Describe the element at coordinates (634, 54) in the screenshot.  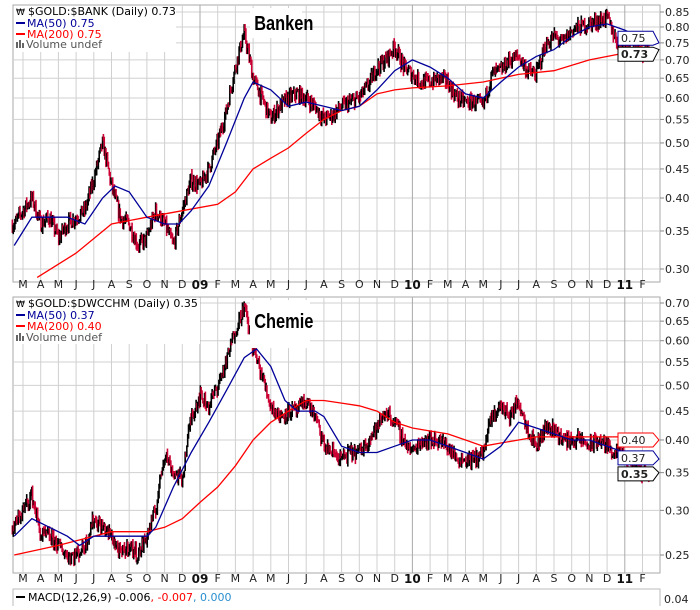
I see `last-price-callout: 0.73` at that location.